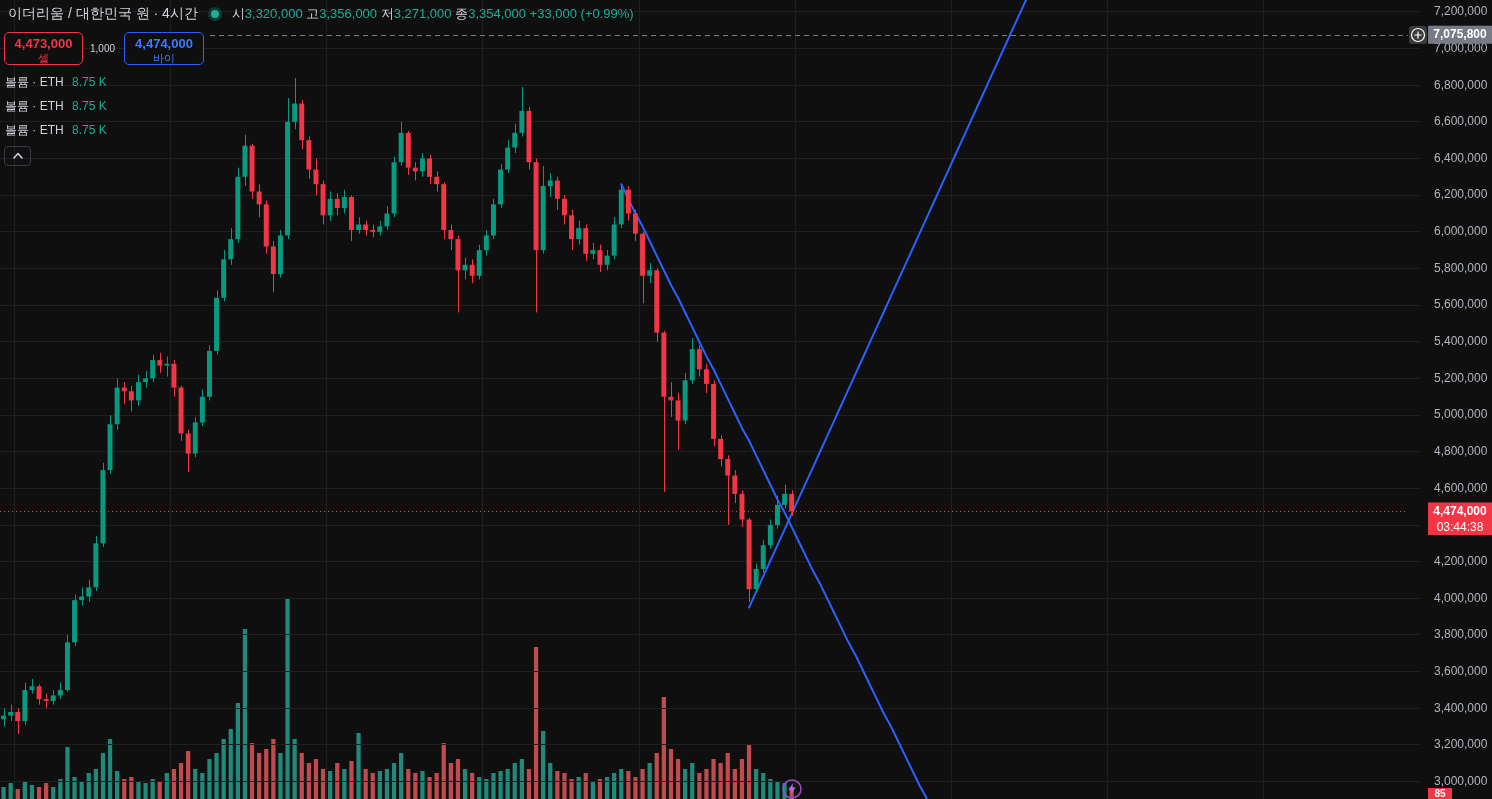  Describe the element at coordinates (164, 48) in the screenshot. I see `buy-button: 4,474,000 바이` at that location.